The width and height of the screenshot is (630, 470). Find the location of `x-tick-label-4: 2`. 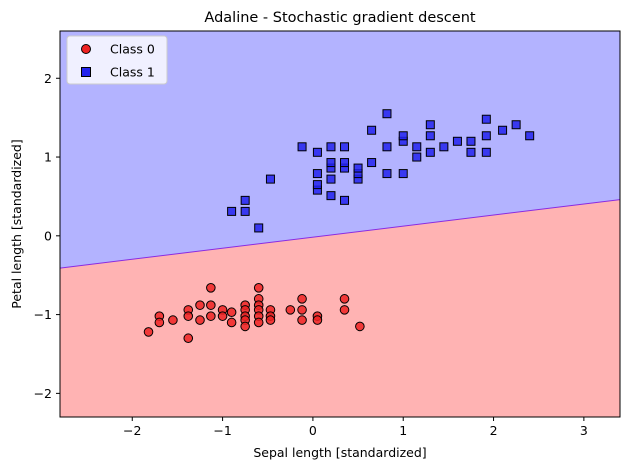

x-tick-label-4: 2 is located at coordinates (494, 430).